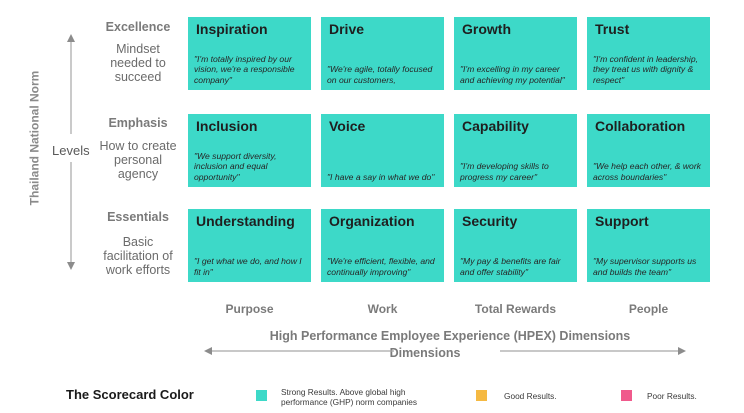  What do you see at coordinates (208, 351) in the screenshot?
I see `arrow-head-left` at bounding box center [208, 351].